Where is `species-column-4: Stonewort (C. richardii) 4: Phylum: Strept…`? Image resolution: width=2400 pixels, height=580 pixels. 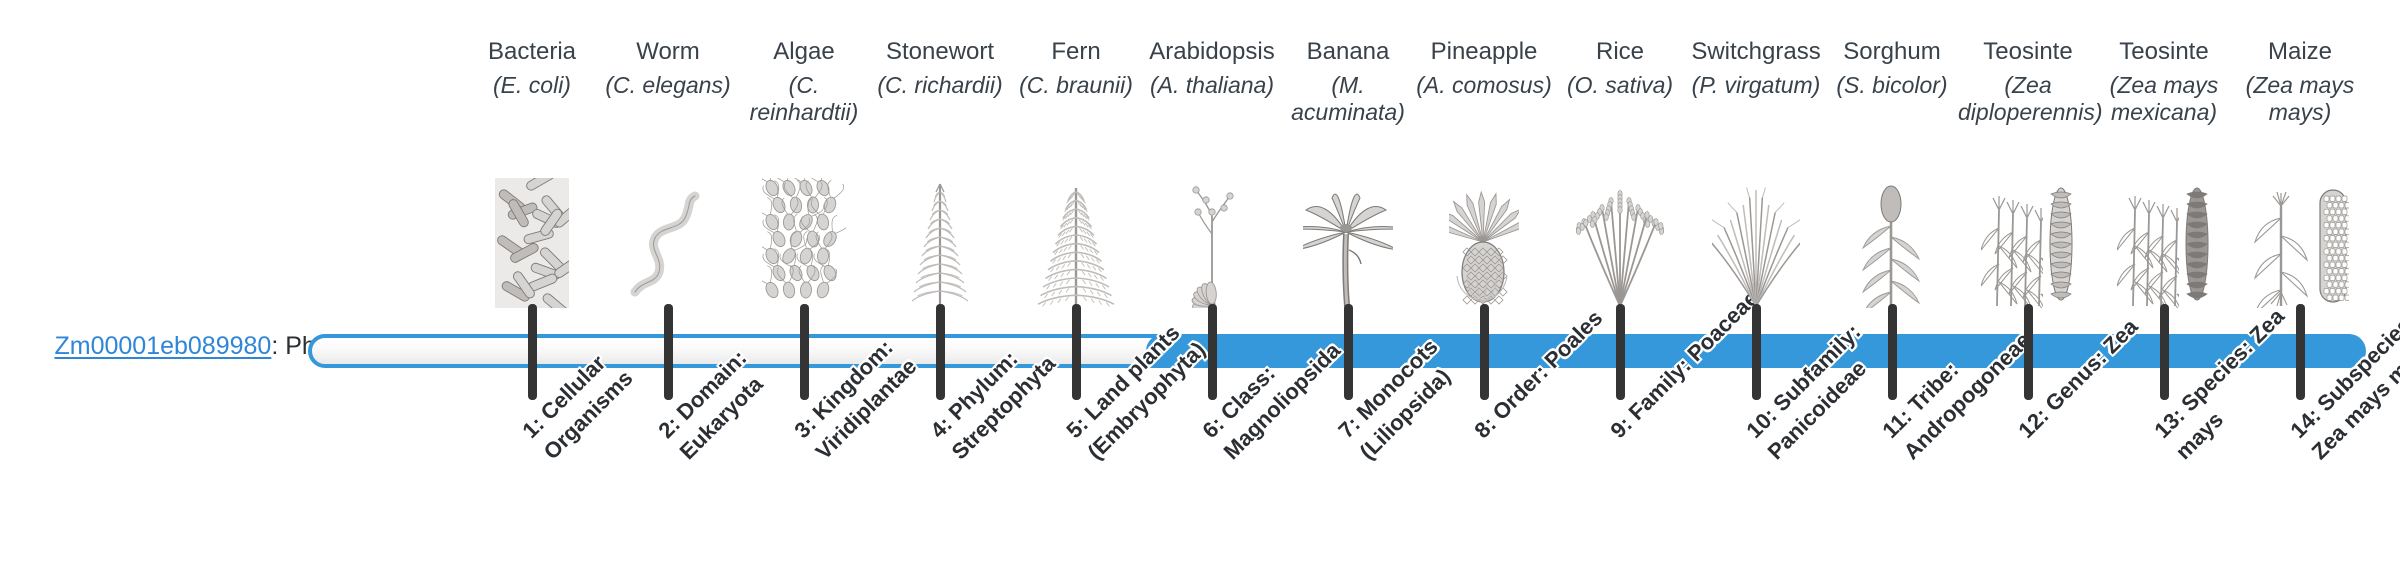 species-column-4: Stonewort (C. richardii) 4: Phylum: Strept… is located at coordinates (966, 290).